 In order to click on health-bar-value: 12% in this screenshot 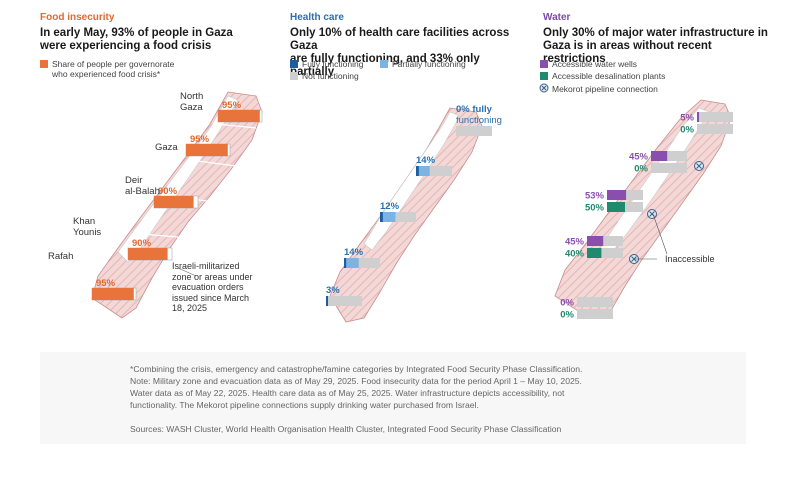, I will do `click(390, 206)`.